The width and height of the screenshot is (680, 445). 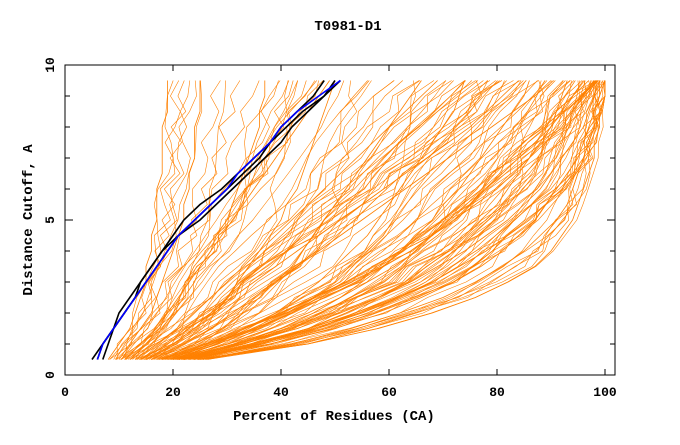 What do you see at coordinates (50, 220) in the screenshot?
I see `y-tick-label: 5` at bounding box center [50, 220].